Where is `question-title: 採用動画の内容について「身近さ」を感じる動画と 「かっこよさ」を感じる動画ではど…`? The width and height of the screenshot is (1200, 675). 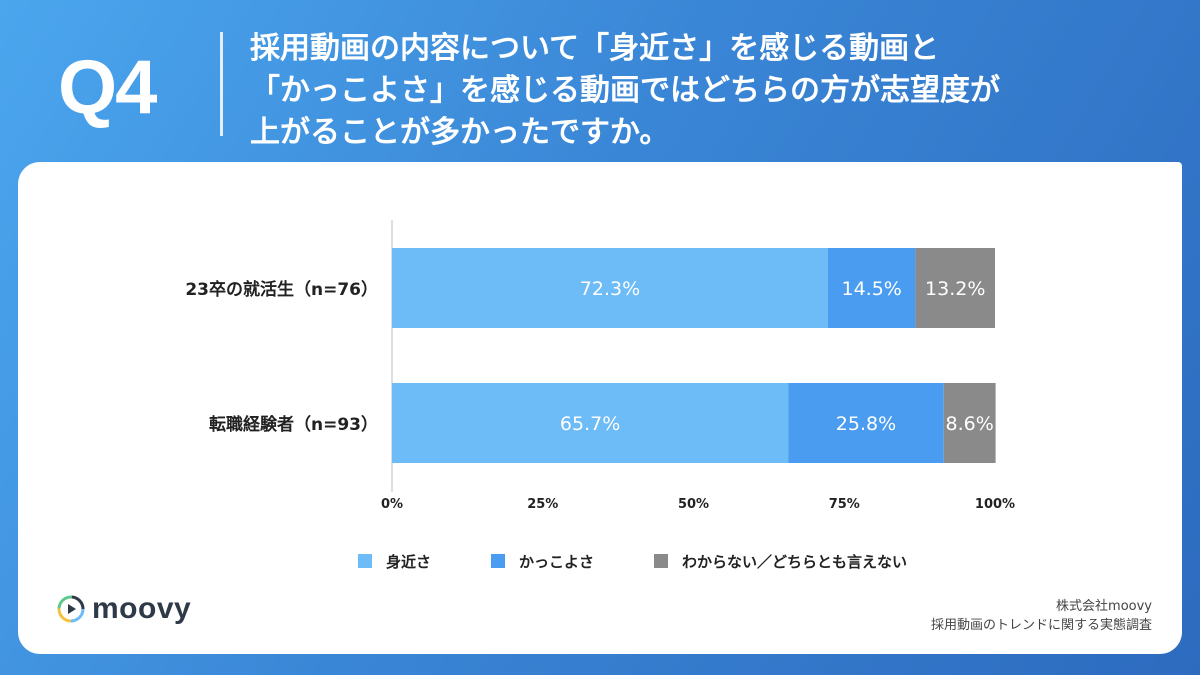 question-title: 採用動画の内容について「身近さ」を感じる動画と 「かっこよさ」を感じる動画ではど… is located at coordinates (710, 91).